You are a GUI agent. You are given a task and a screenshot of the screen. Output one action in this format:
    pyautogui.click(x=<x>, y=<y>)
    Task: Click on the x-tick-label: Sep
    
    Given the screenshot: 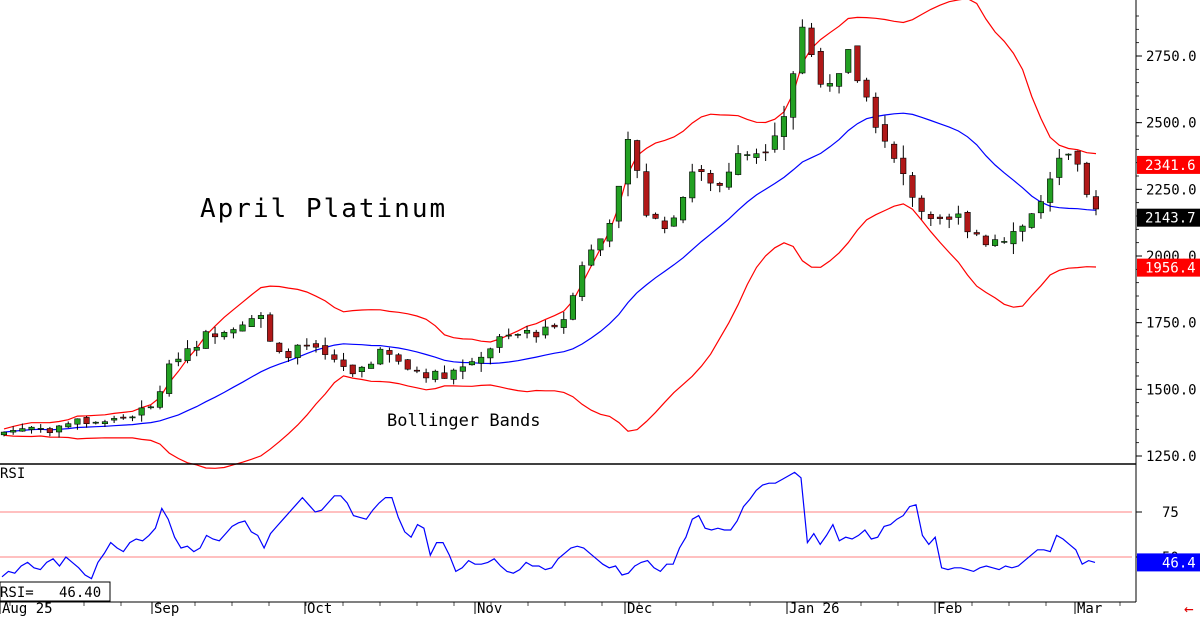 What is the action you would take?
    pyautogui.click(x=166, y=609)
    